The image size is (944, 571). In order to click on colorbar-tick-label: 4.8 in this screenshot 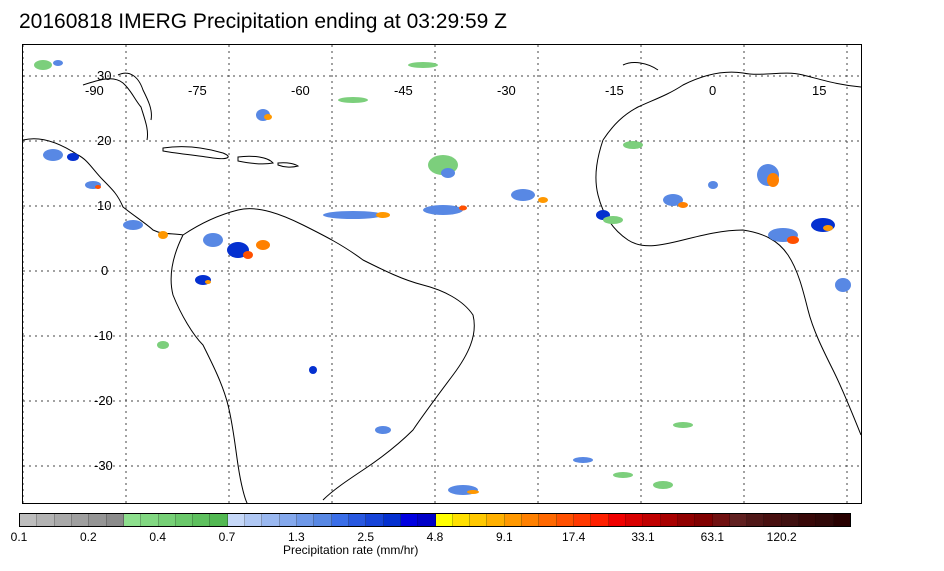, I will do `click(435, 537)`.